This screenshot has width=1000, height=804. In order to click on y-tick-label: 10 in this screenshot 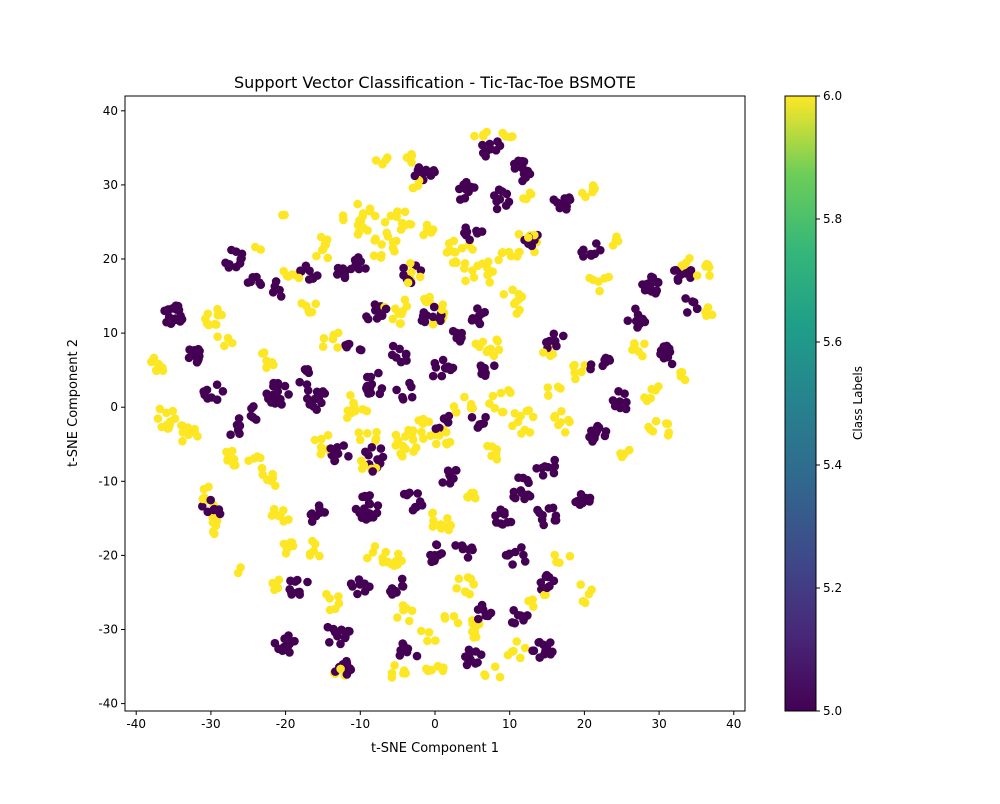, I will do `click(110, 333)`.